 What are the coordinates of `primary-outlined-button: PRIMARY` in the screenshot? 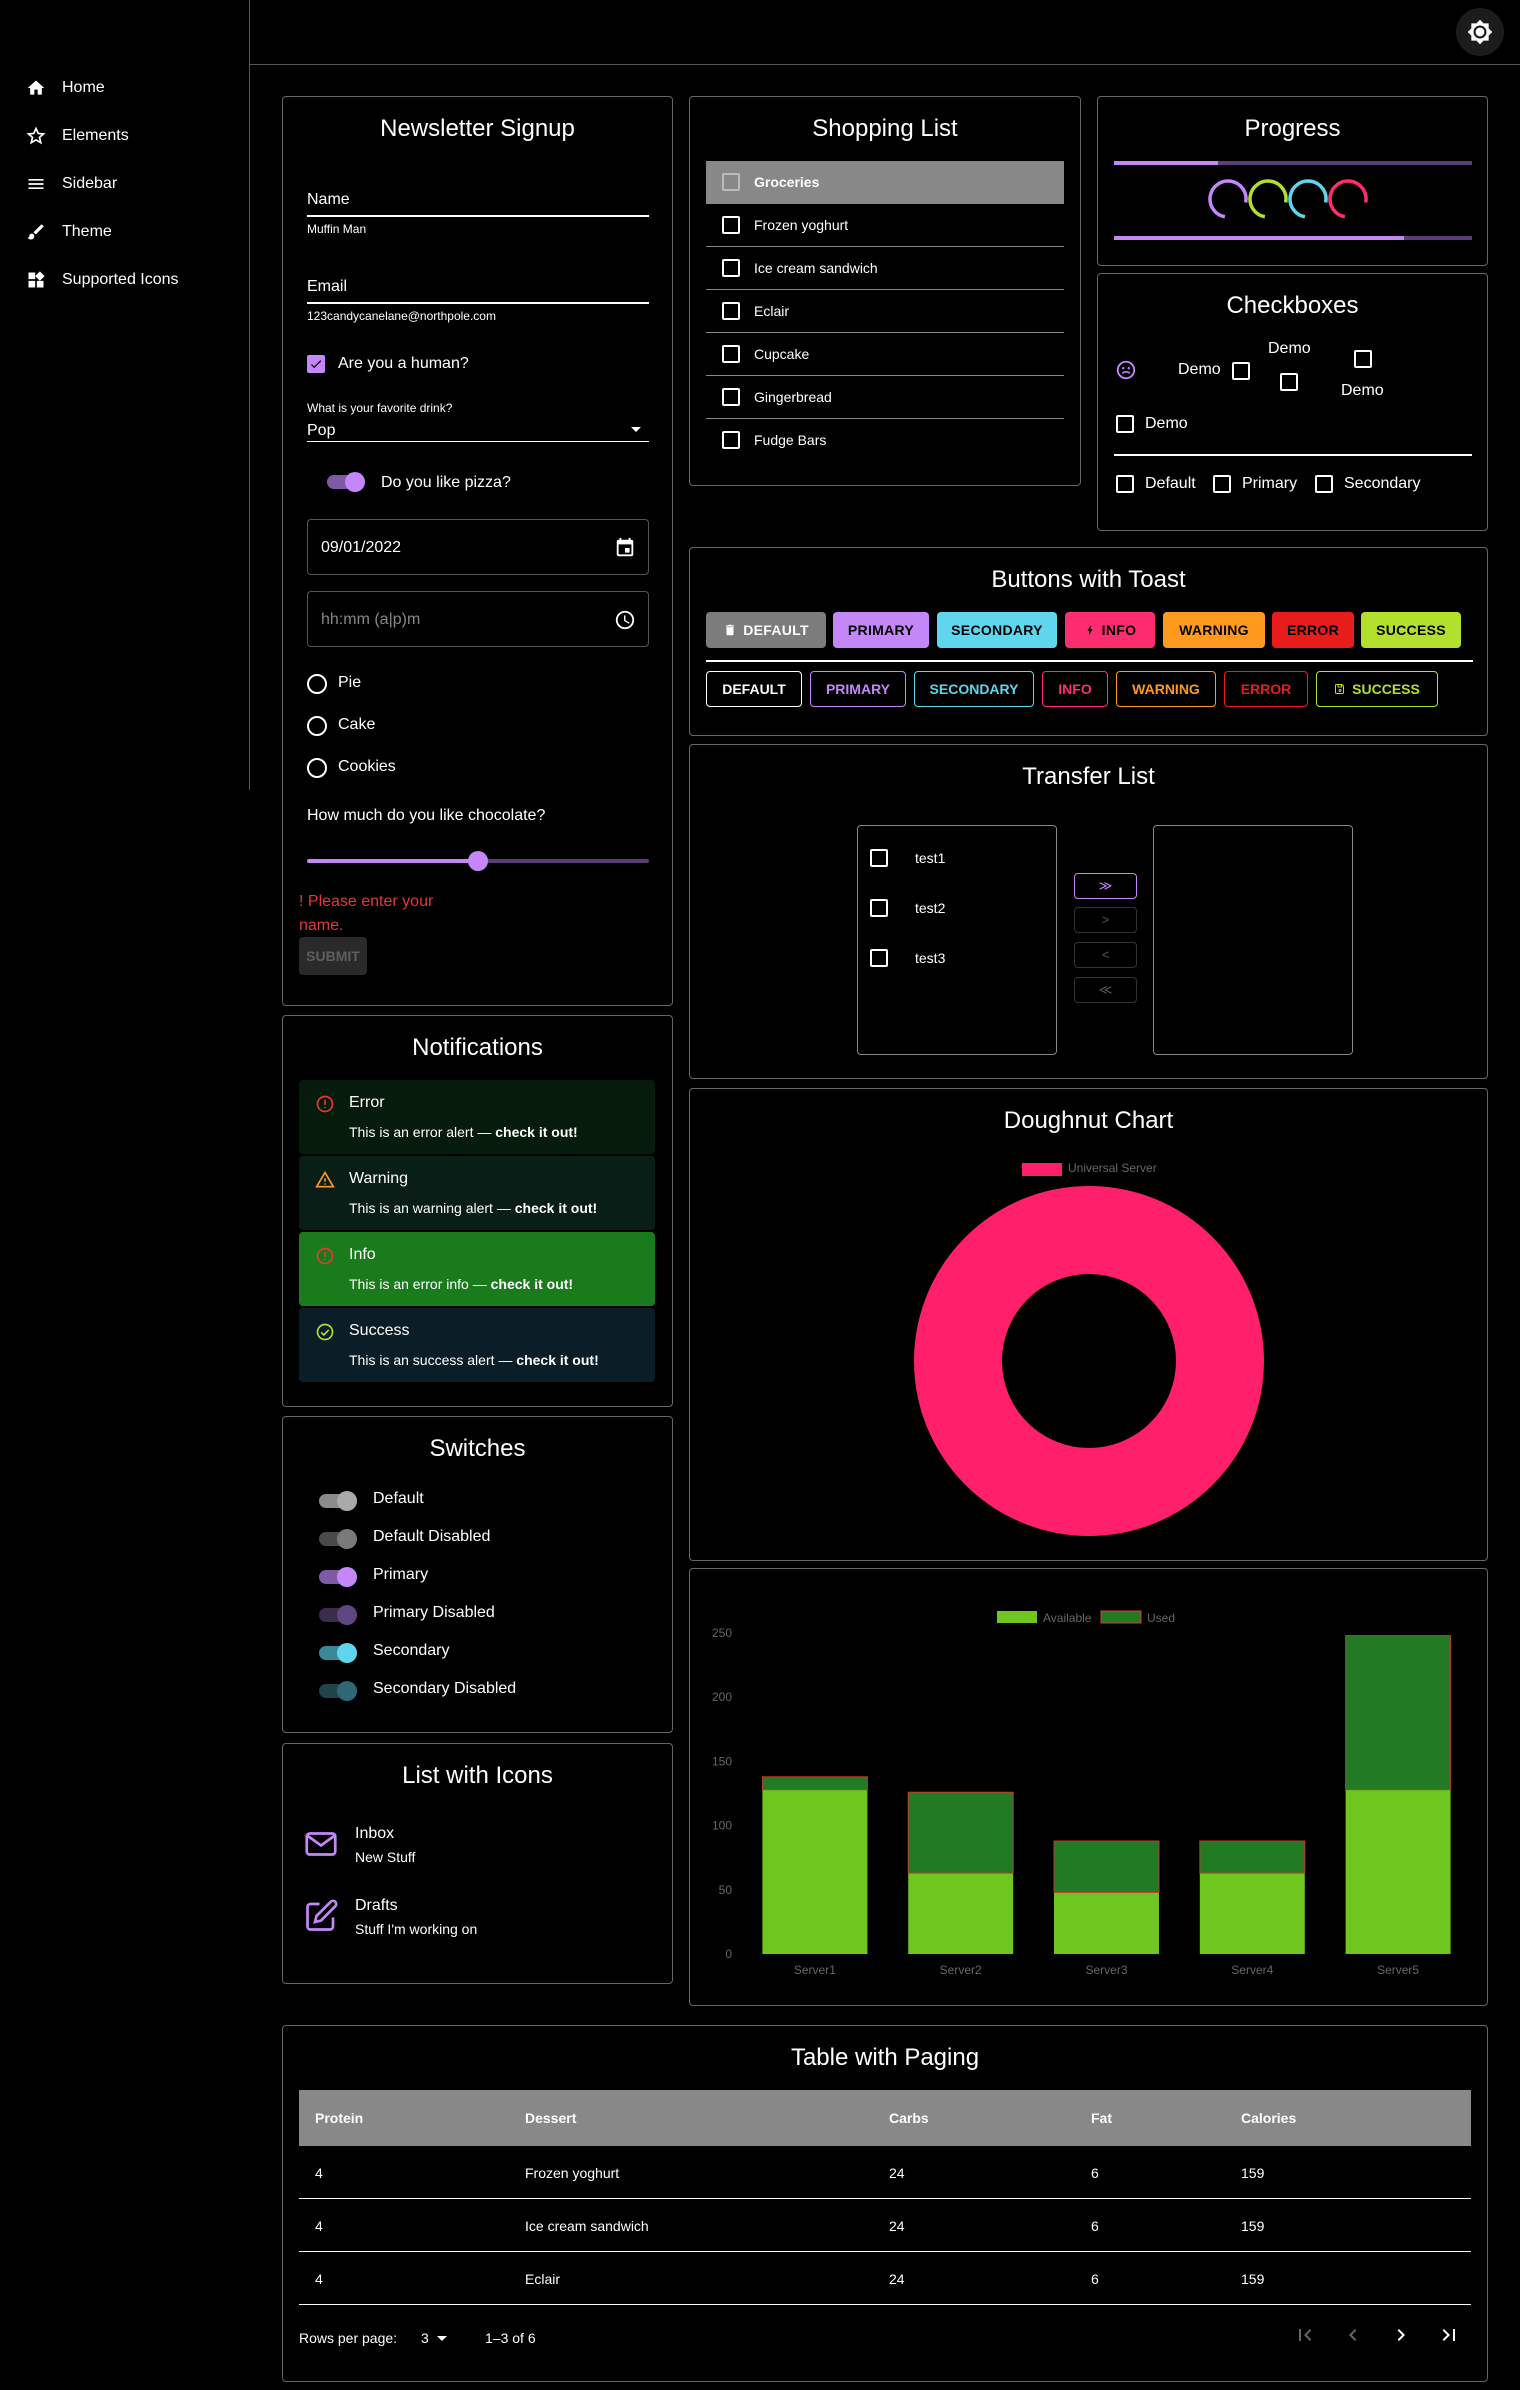 It's located at (858, 689).